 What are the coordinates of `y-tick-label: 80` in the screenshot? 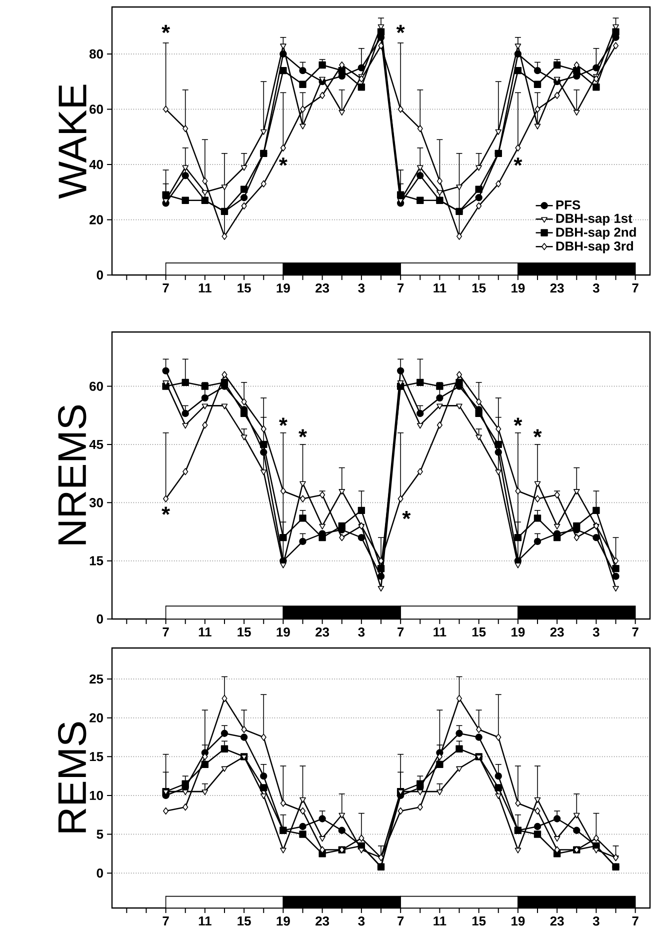 It's located at (96, 54).